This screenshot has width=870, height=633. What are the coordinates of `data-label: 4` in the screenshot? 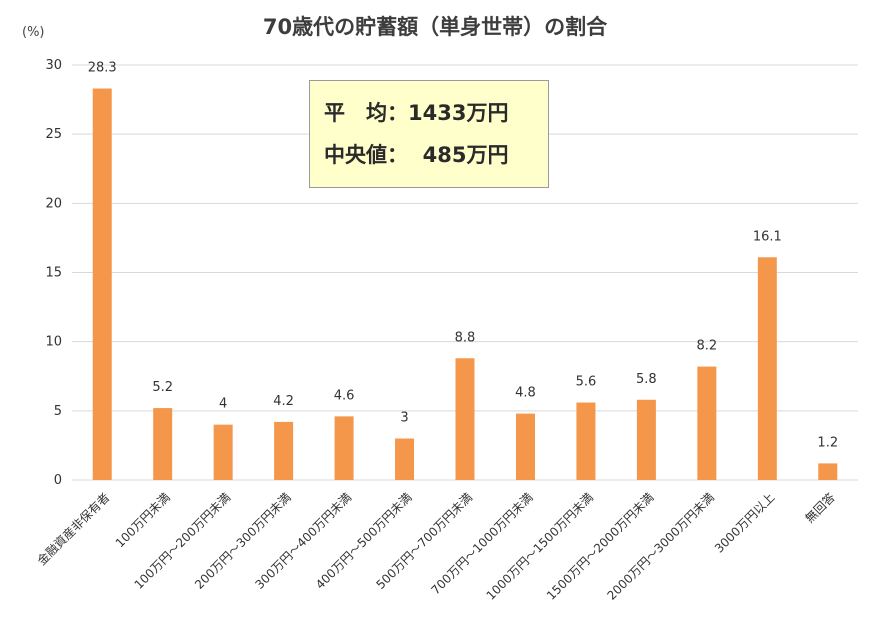 It's located at (223, 404).